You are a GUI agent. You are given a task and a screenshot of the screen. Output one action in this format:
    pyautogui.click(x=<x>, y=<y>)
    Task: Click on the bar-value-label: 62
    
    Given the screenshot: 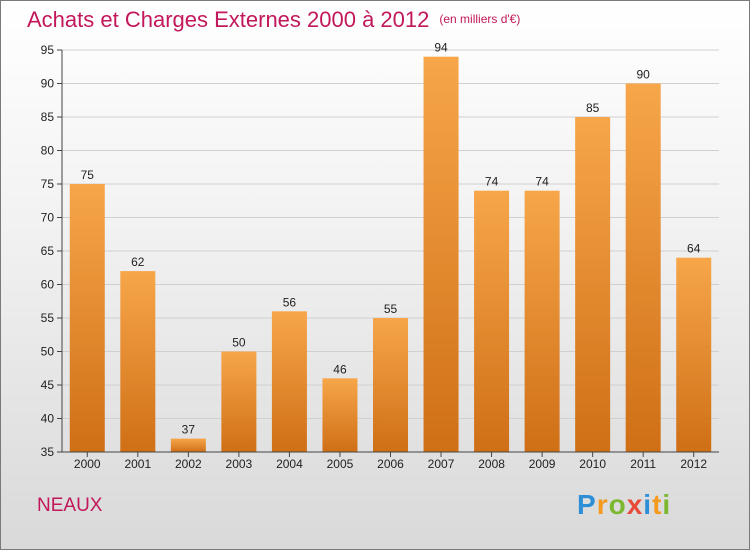 What is the action you would take?
    pyautogui.click(x=138, y=262)
    